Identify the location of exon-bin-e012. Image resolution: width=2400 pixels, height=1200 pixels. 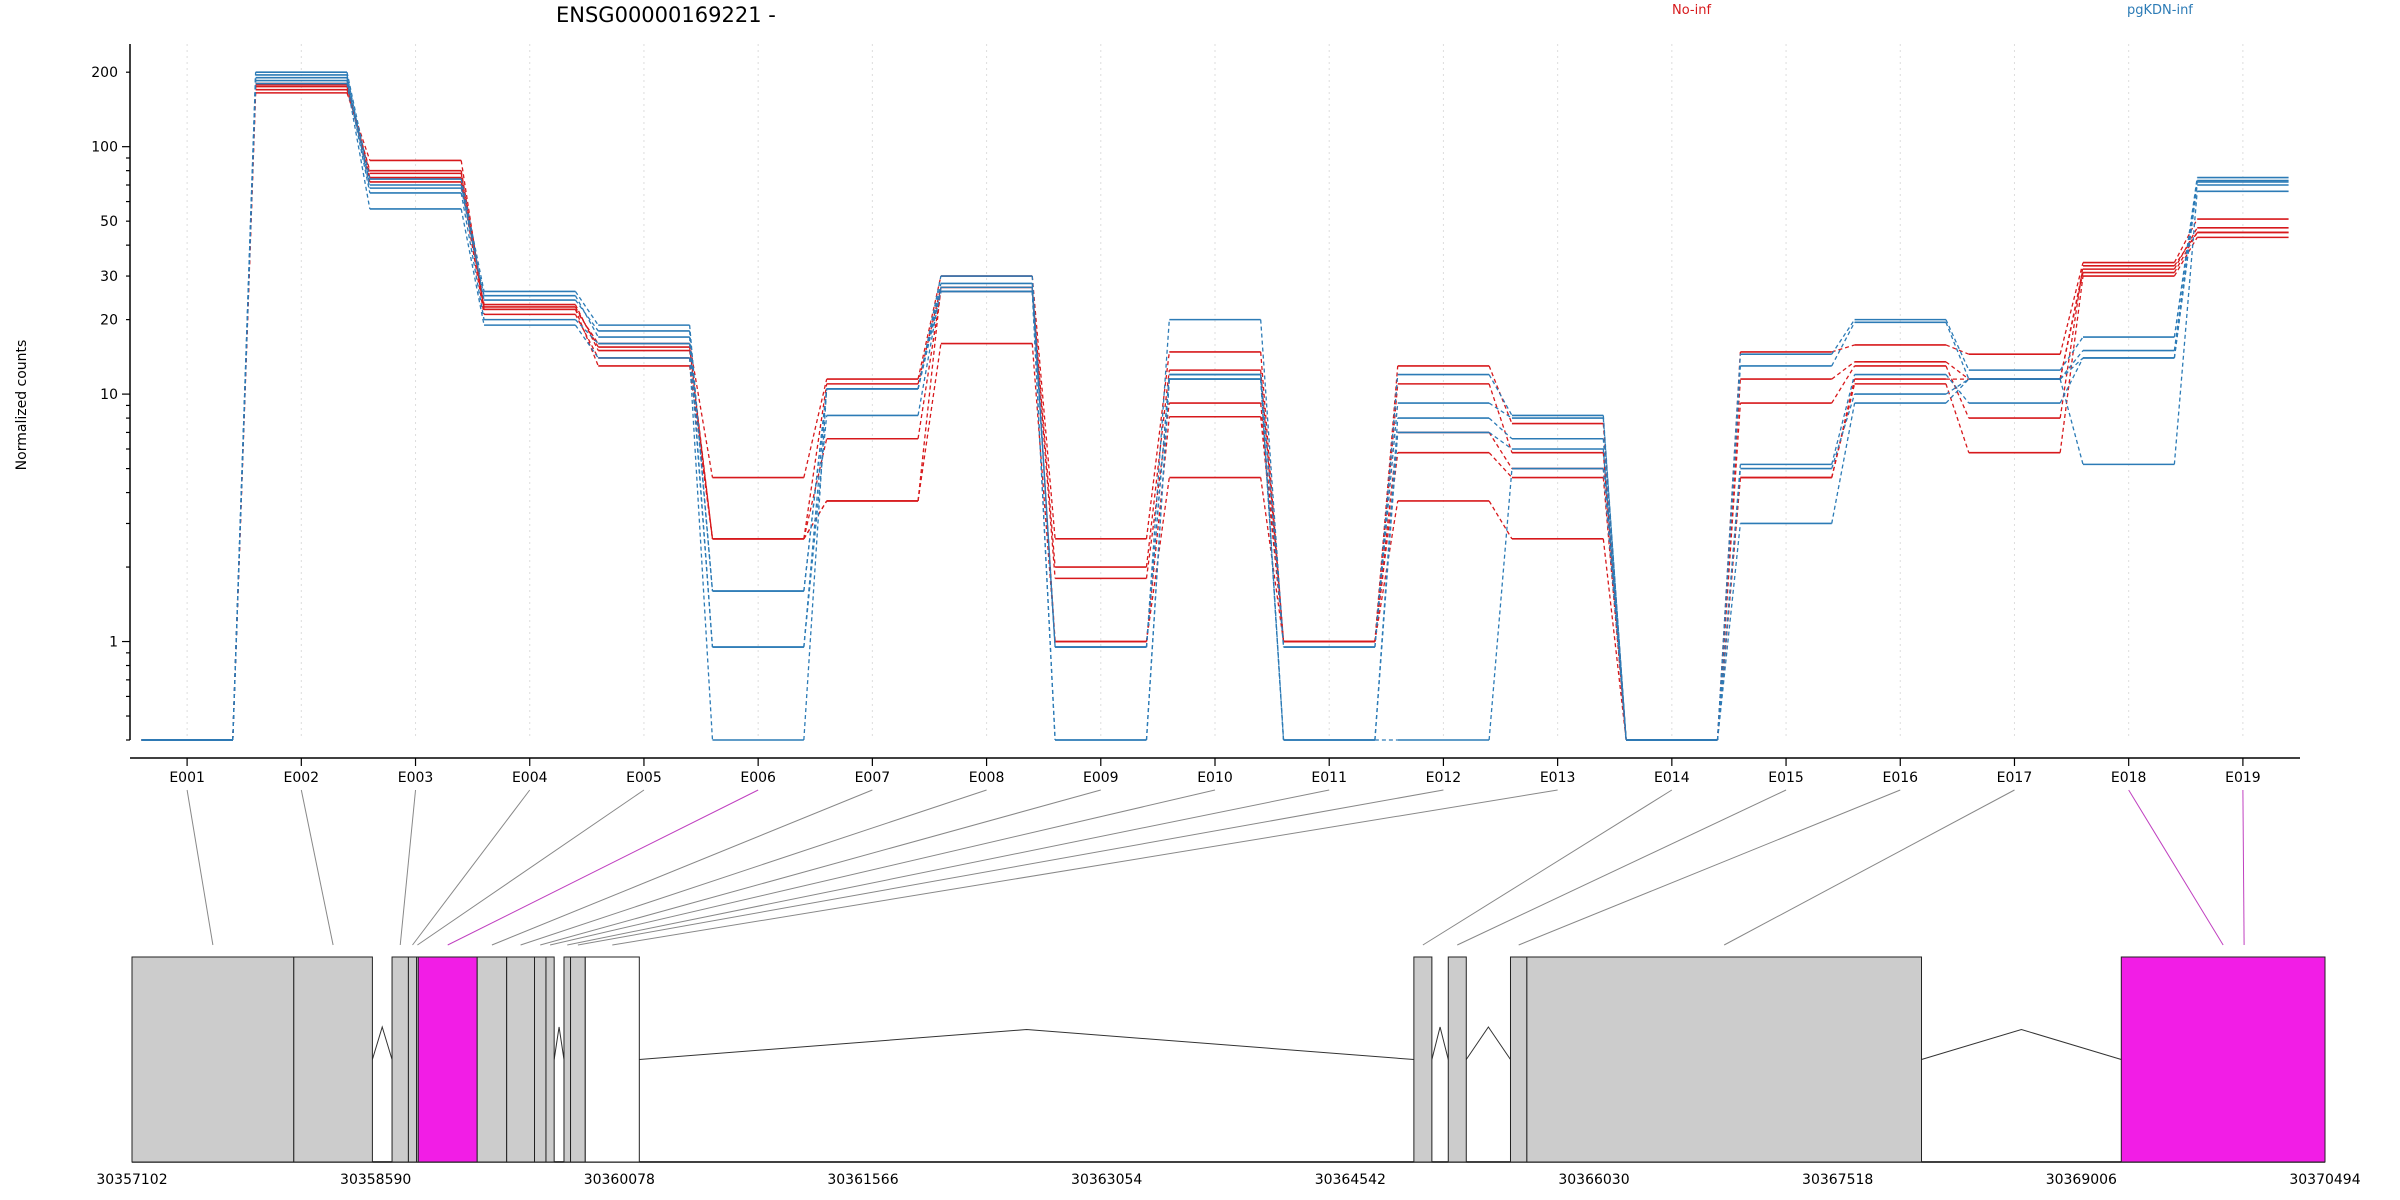
(578, 1059).